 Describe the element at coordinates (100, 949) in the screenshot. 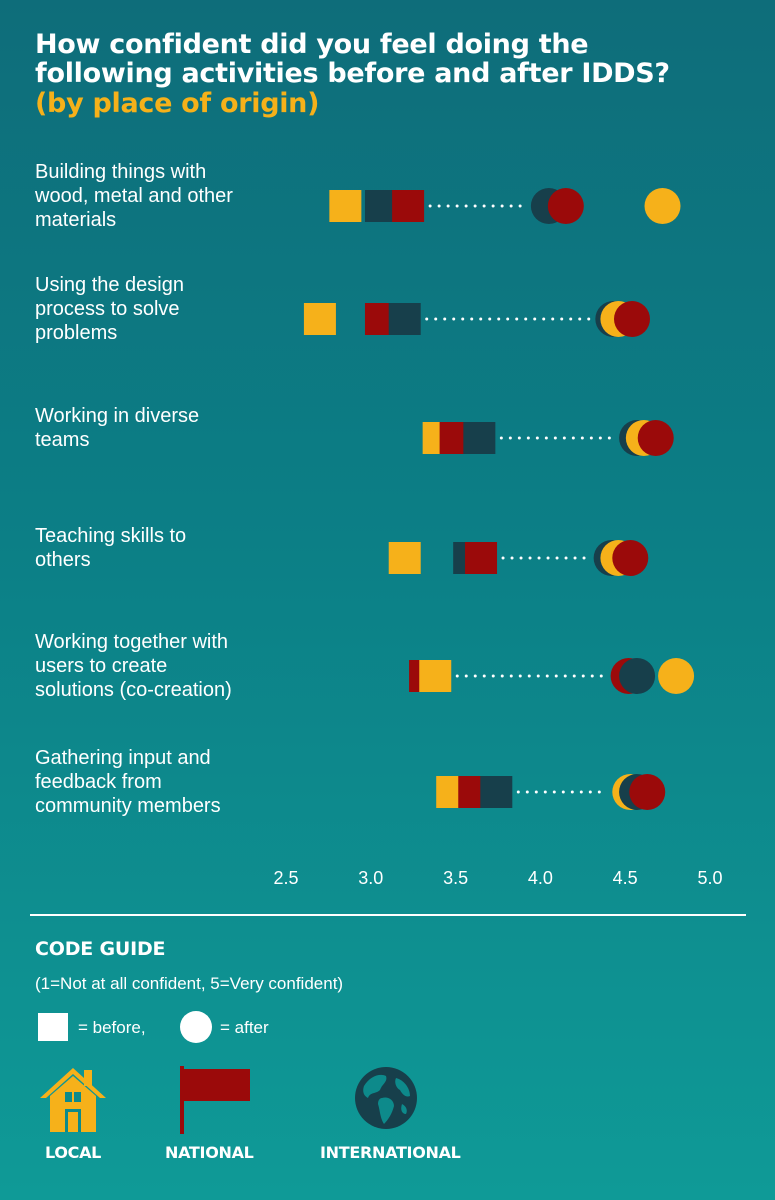

I see `code-guide-title: CODE GUIDE` at that location.